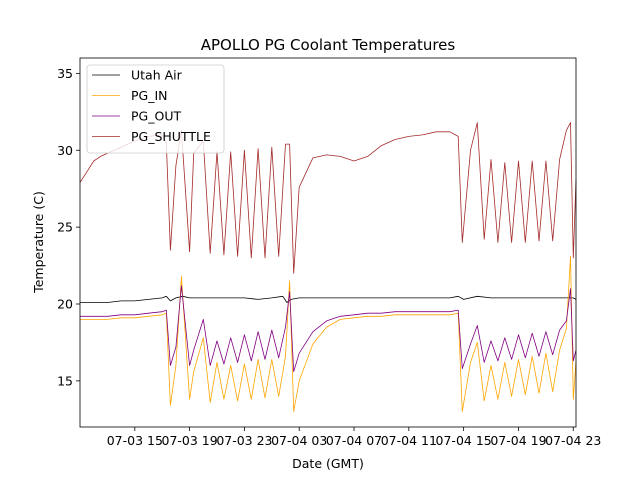  I want to click on chart-title: APOLLO PG Coolant Temperatures, so click(328, 45).